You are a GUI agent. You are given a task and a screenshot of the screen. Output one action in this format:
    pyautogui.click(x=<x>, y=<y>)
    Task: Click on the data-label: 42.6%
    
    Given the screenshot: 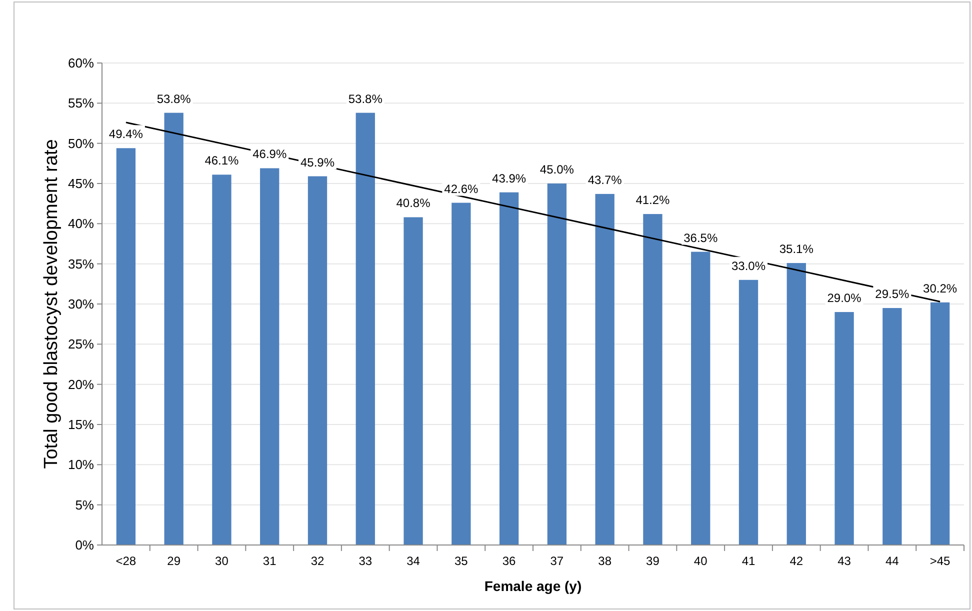 What is the action you would take?
    pyautogui.click(x=461, y=189)
    